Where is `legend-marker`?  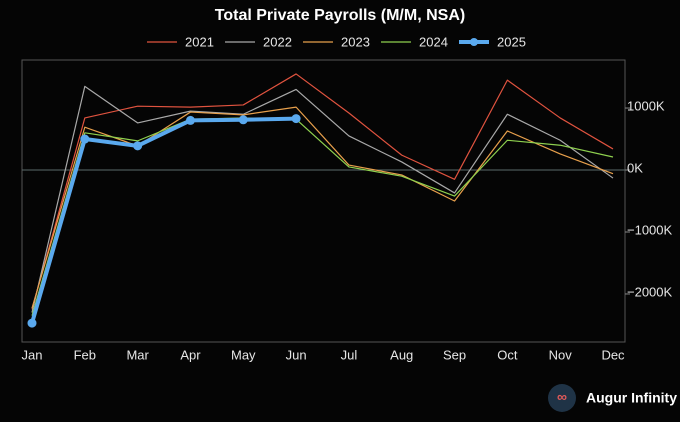
legend-marker is located at coordinates (474, 42).